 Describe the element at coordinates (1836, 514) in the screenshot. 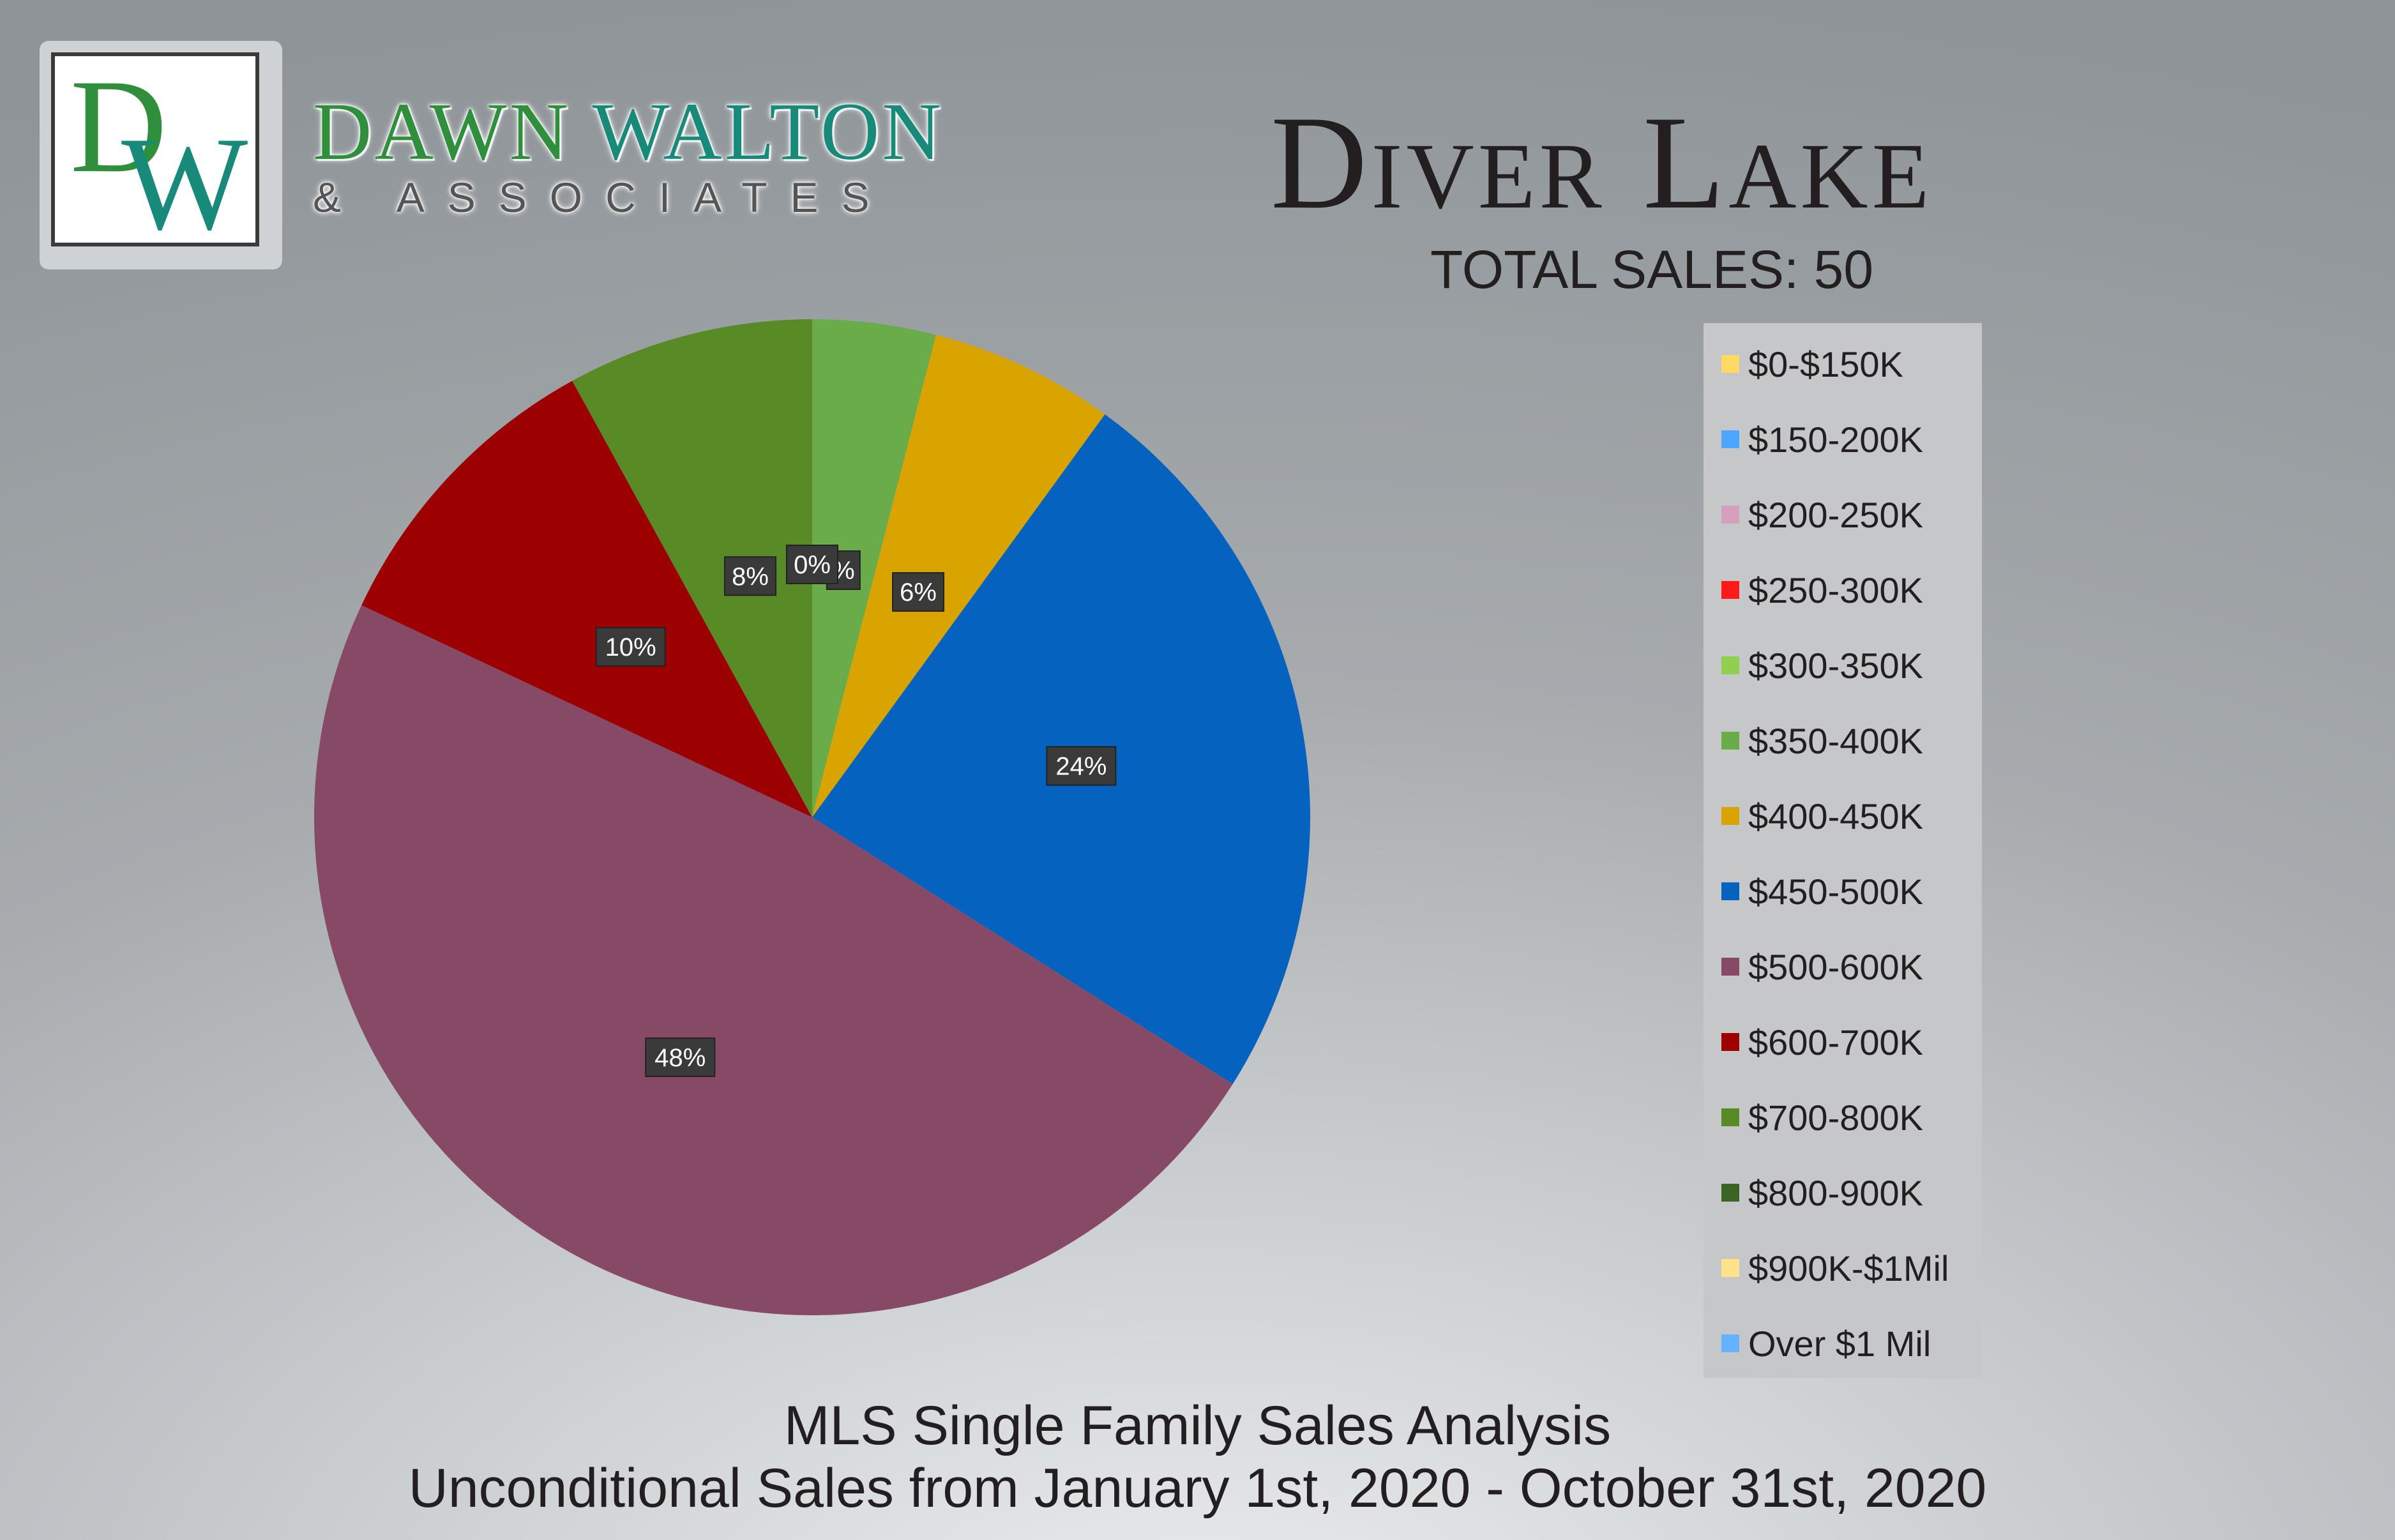

I see `legend-label: $200-250K` at that location.